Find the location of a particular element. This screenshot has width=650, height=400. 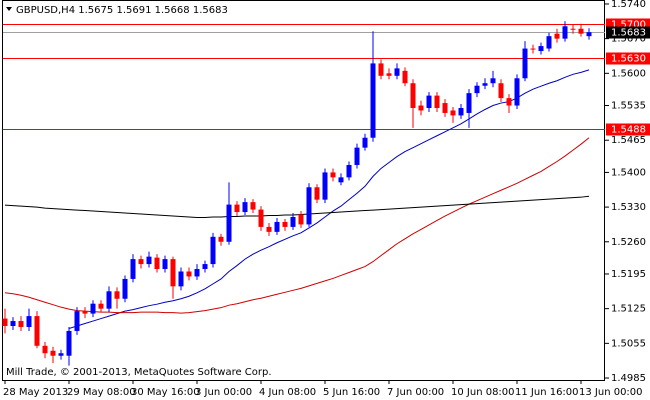

x-tick-label: 29 May 08:00 is located at coordinates (101, 392).